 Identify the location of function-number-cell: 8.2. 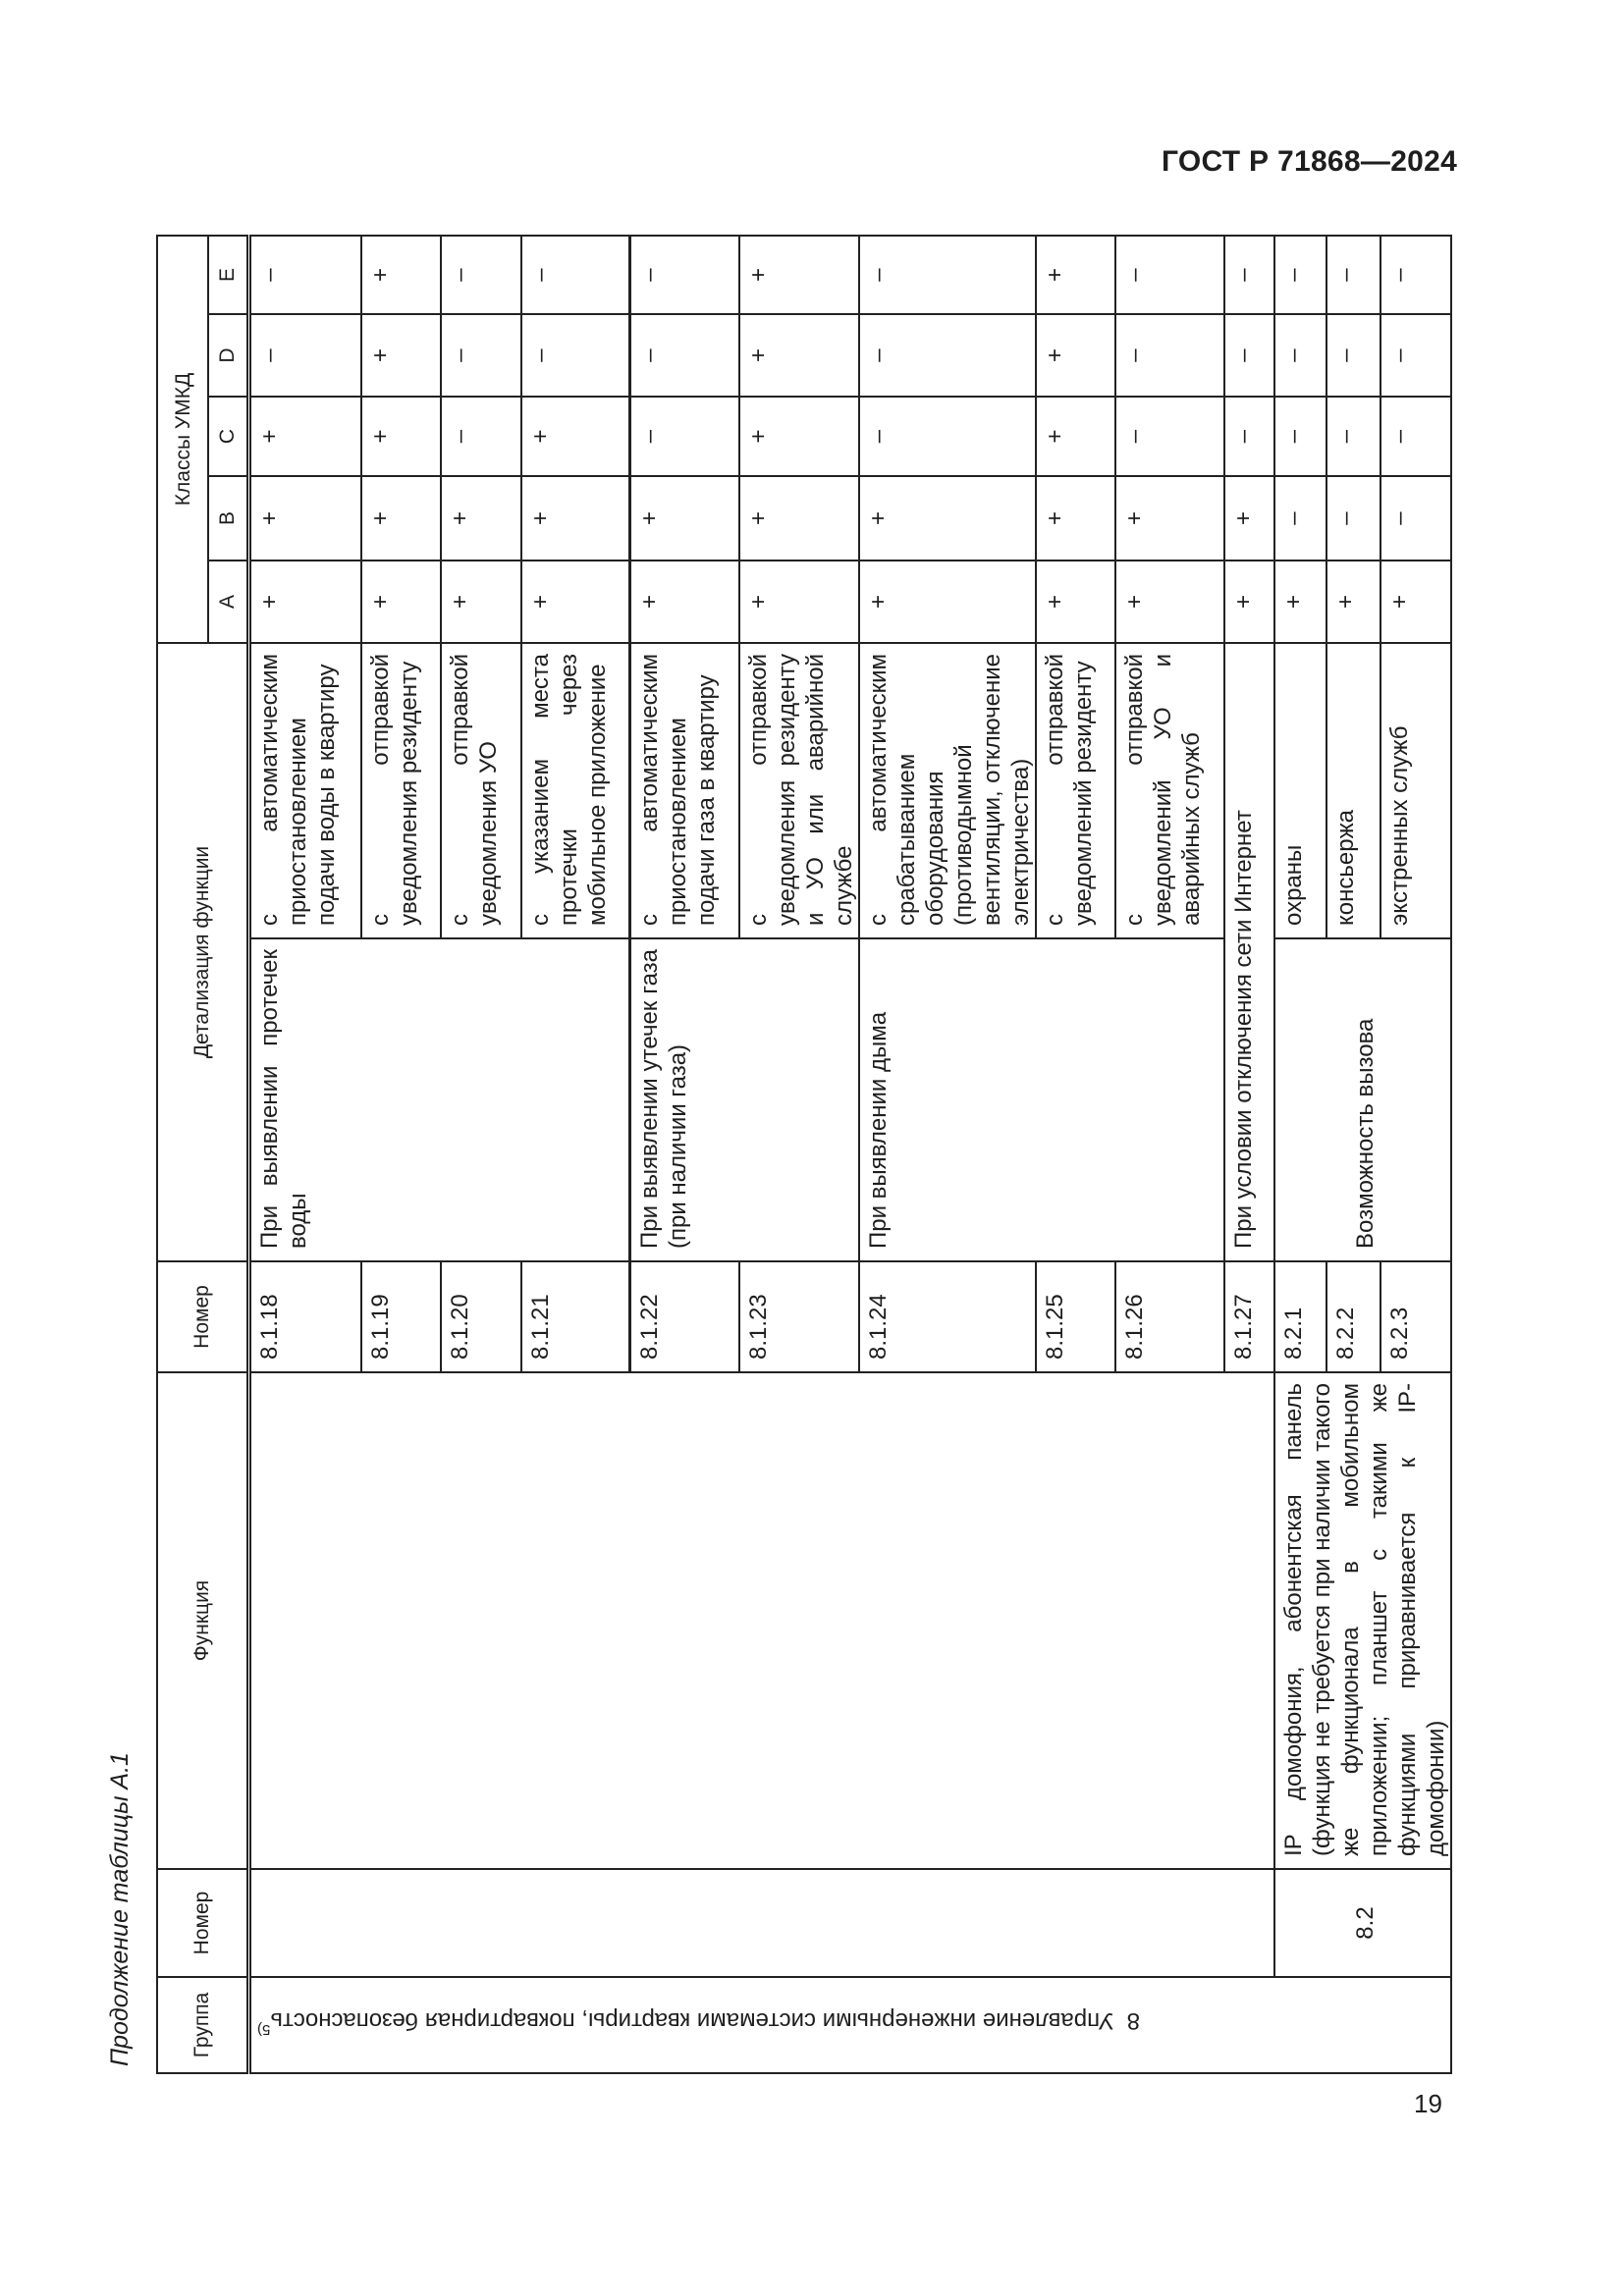
(1362, 1923).